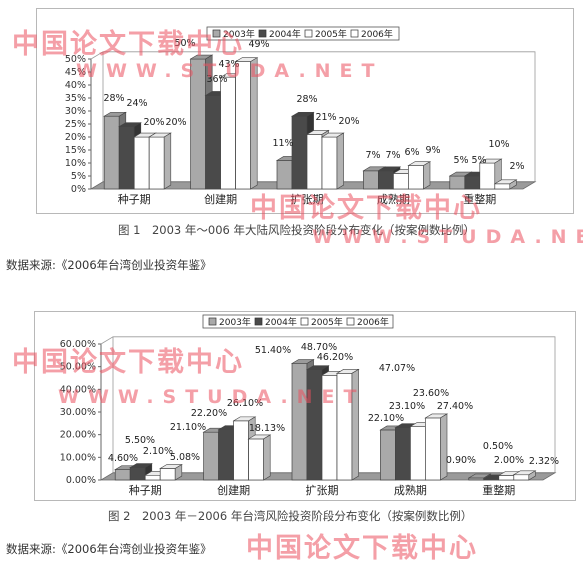  What do you see at coordinates (478, 160) in the screenshot?
I see `data-label: 5%` at bounding box center [478, 160].